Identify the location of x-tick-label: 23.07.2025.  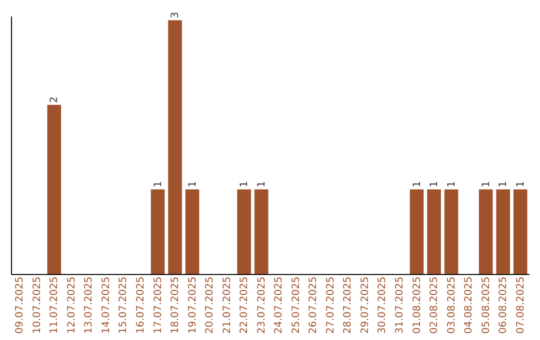
(262, 305).